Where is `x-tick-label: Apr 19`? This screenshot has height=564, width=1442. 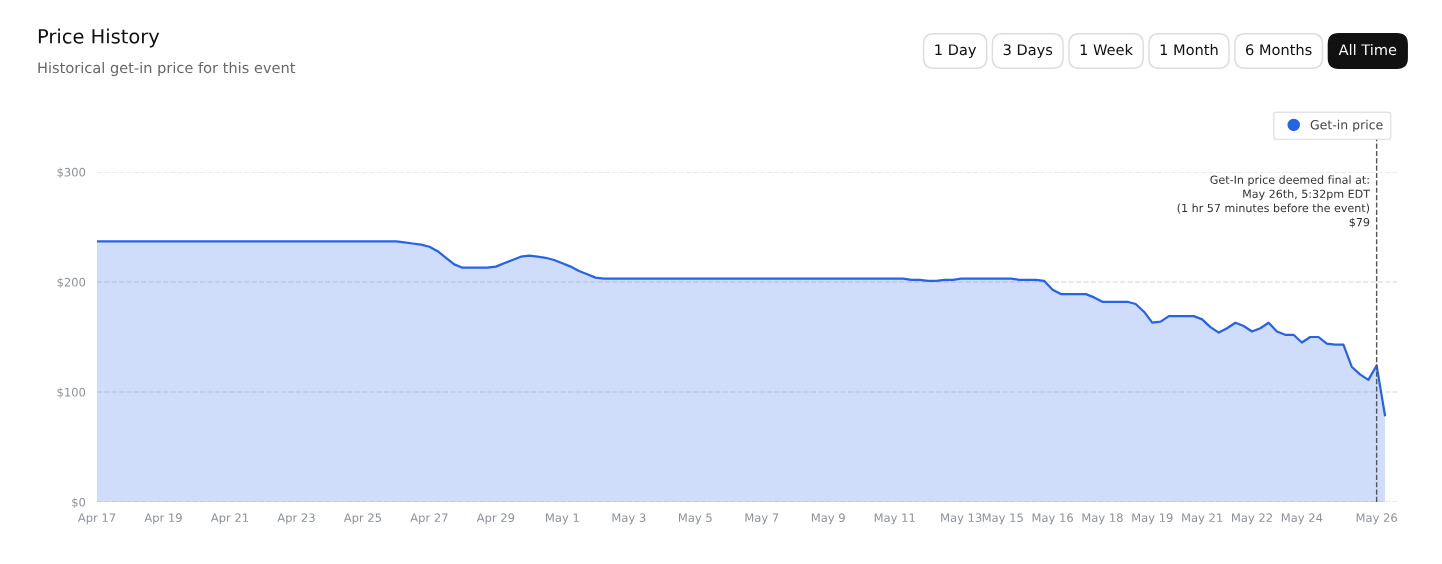
x-tick-label: Apr 19 is located at coordinates (163, 519).